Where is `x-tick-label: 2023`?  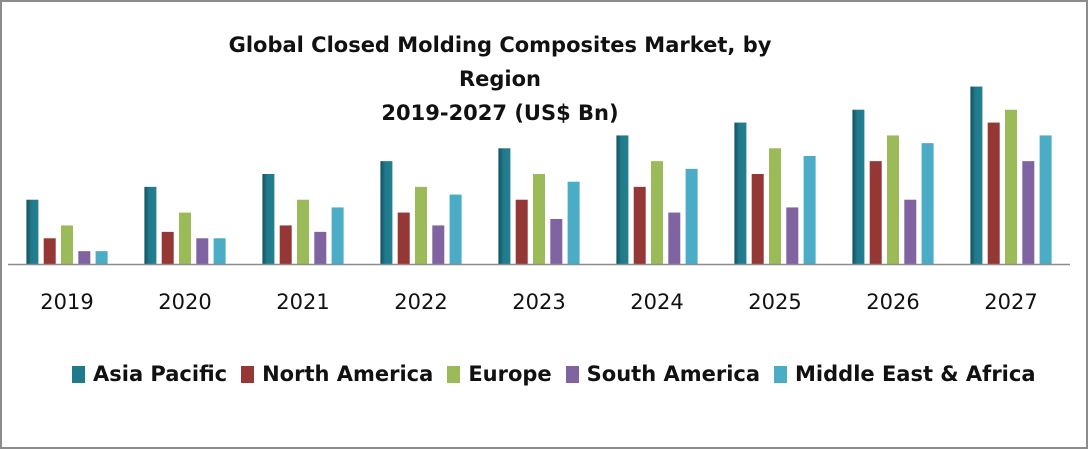 x-tick-label: 2023 is located at coordinates (538, 302).